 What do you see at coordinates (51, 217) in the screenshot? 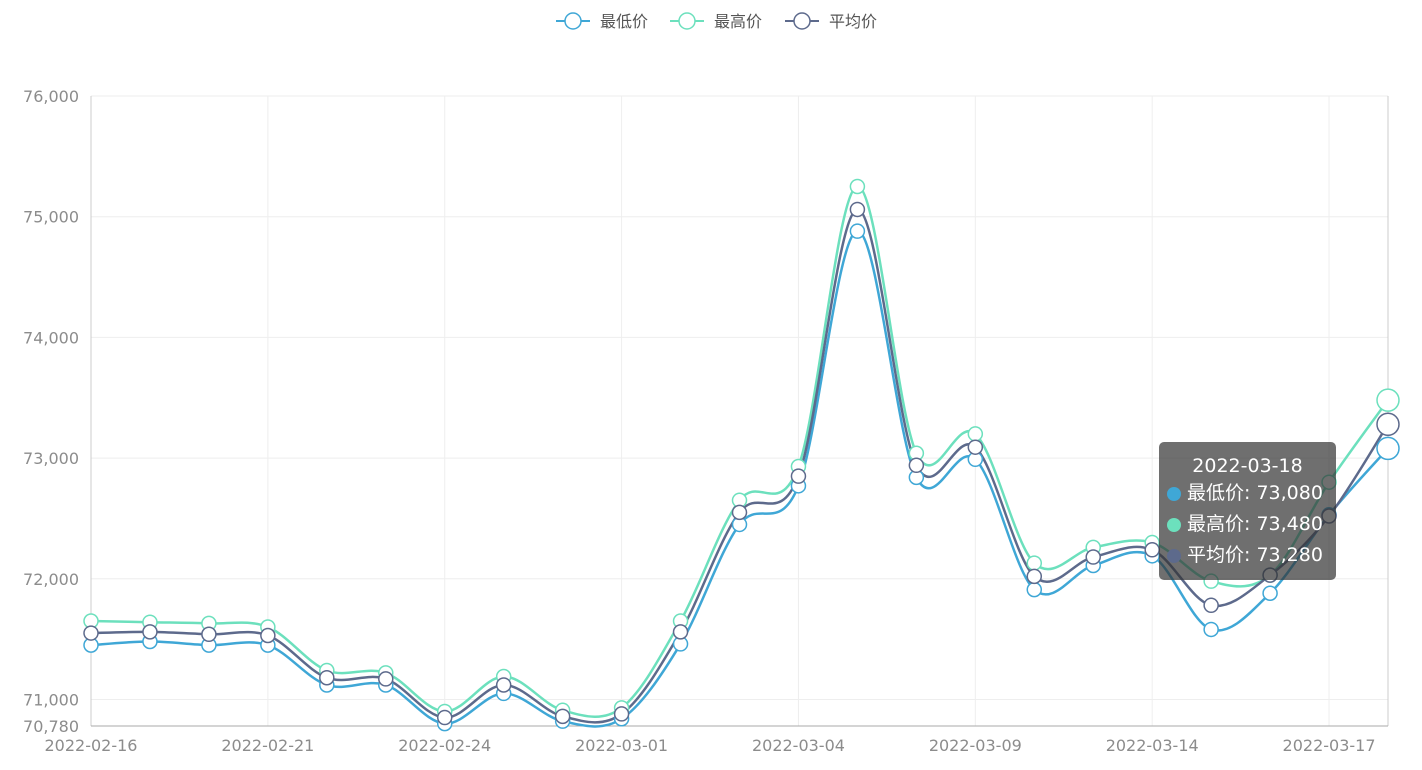
I see `y-tick-label: 75,000` at bounding box center [51, 217].